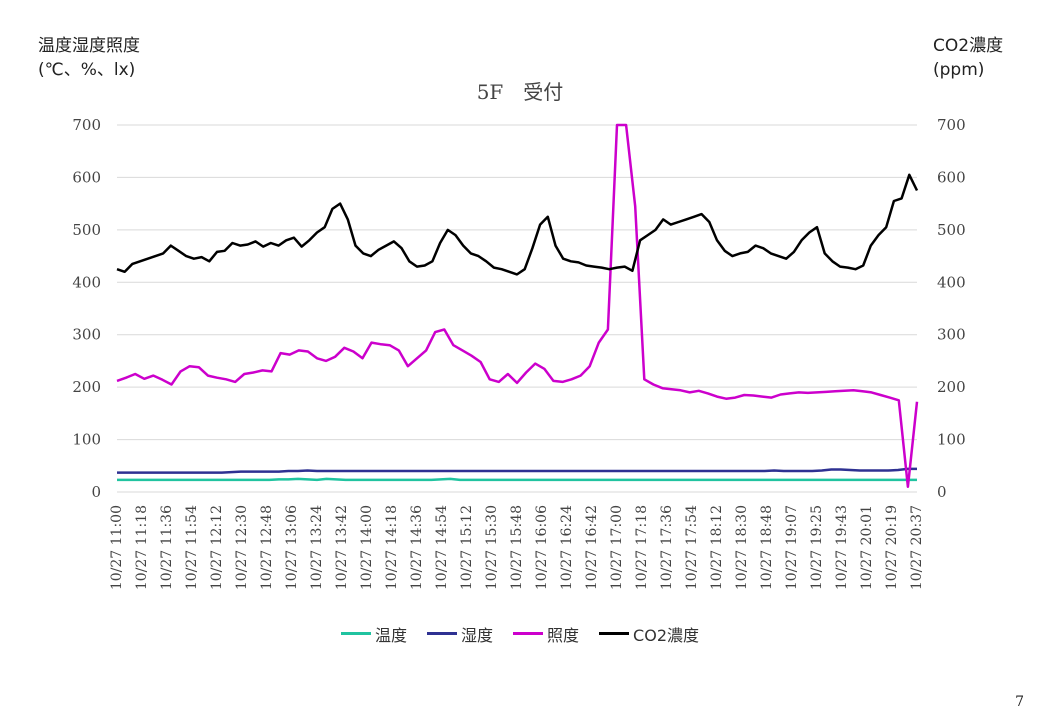 Image resolution: width=1040 pixels, height=720 pixels. I want to click on x-tick-label: 10/27 14:54, so click(442, 547).